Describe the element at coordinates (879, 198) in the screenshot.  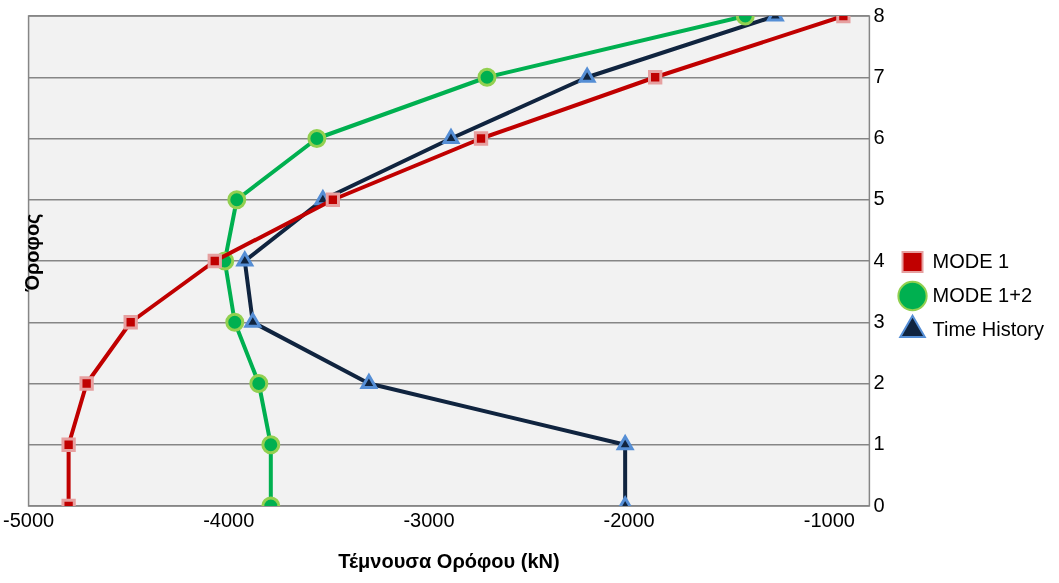
I see `y-tick-label: 5` at that location.